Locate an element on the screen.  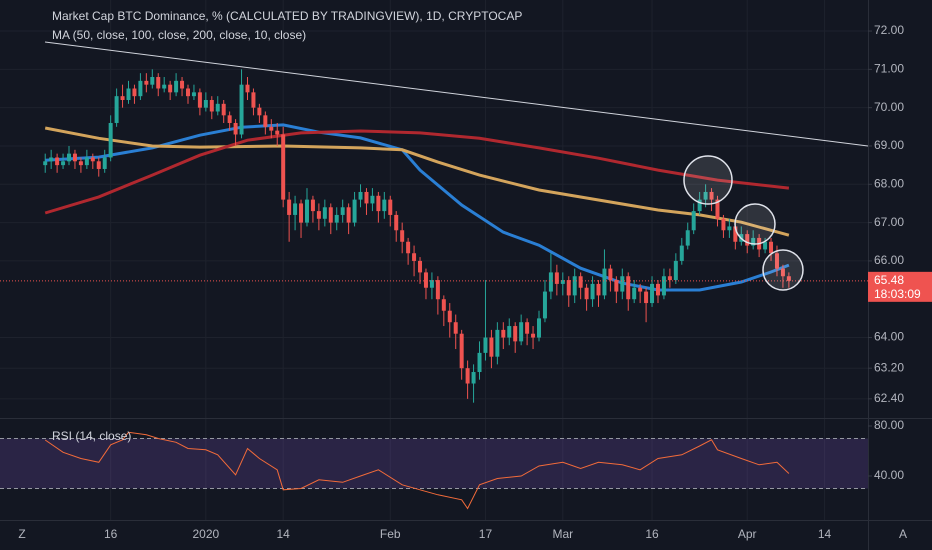
x-tick-label: 17 is located at coordinates (486, 534).